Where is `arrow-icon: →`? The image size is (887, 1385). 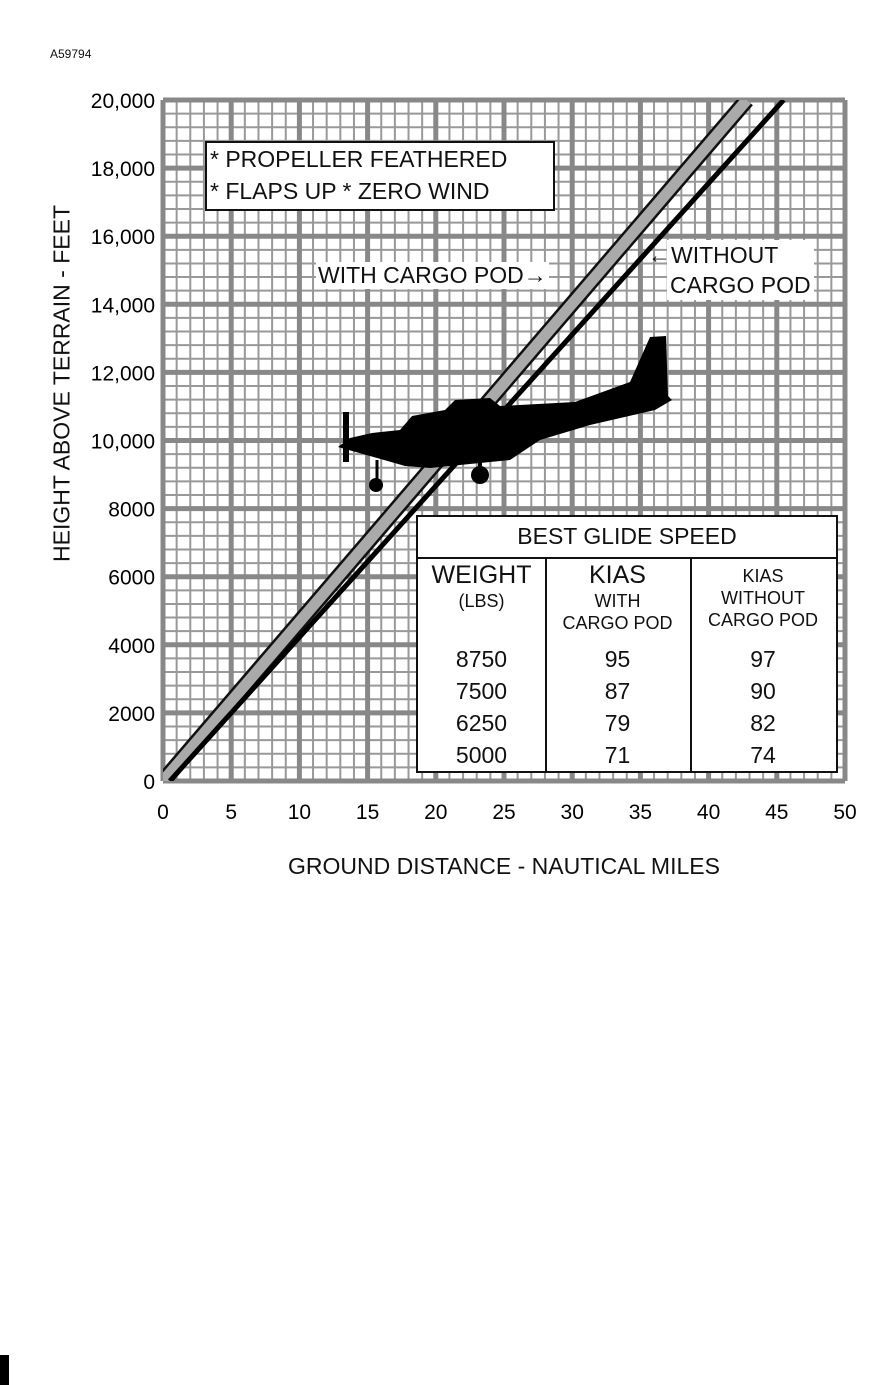 arrow-icon: → is located at coordinates (535, 275).